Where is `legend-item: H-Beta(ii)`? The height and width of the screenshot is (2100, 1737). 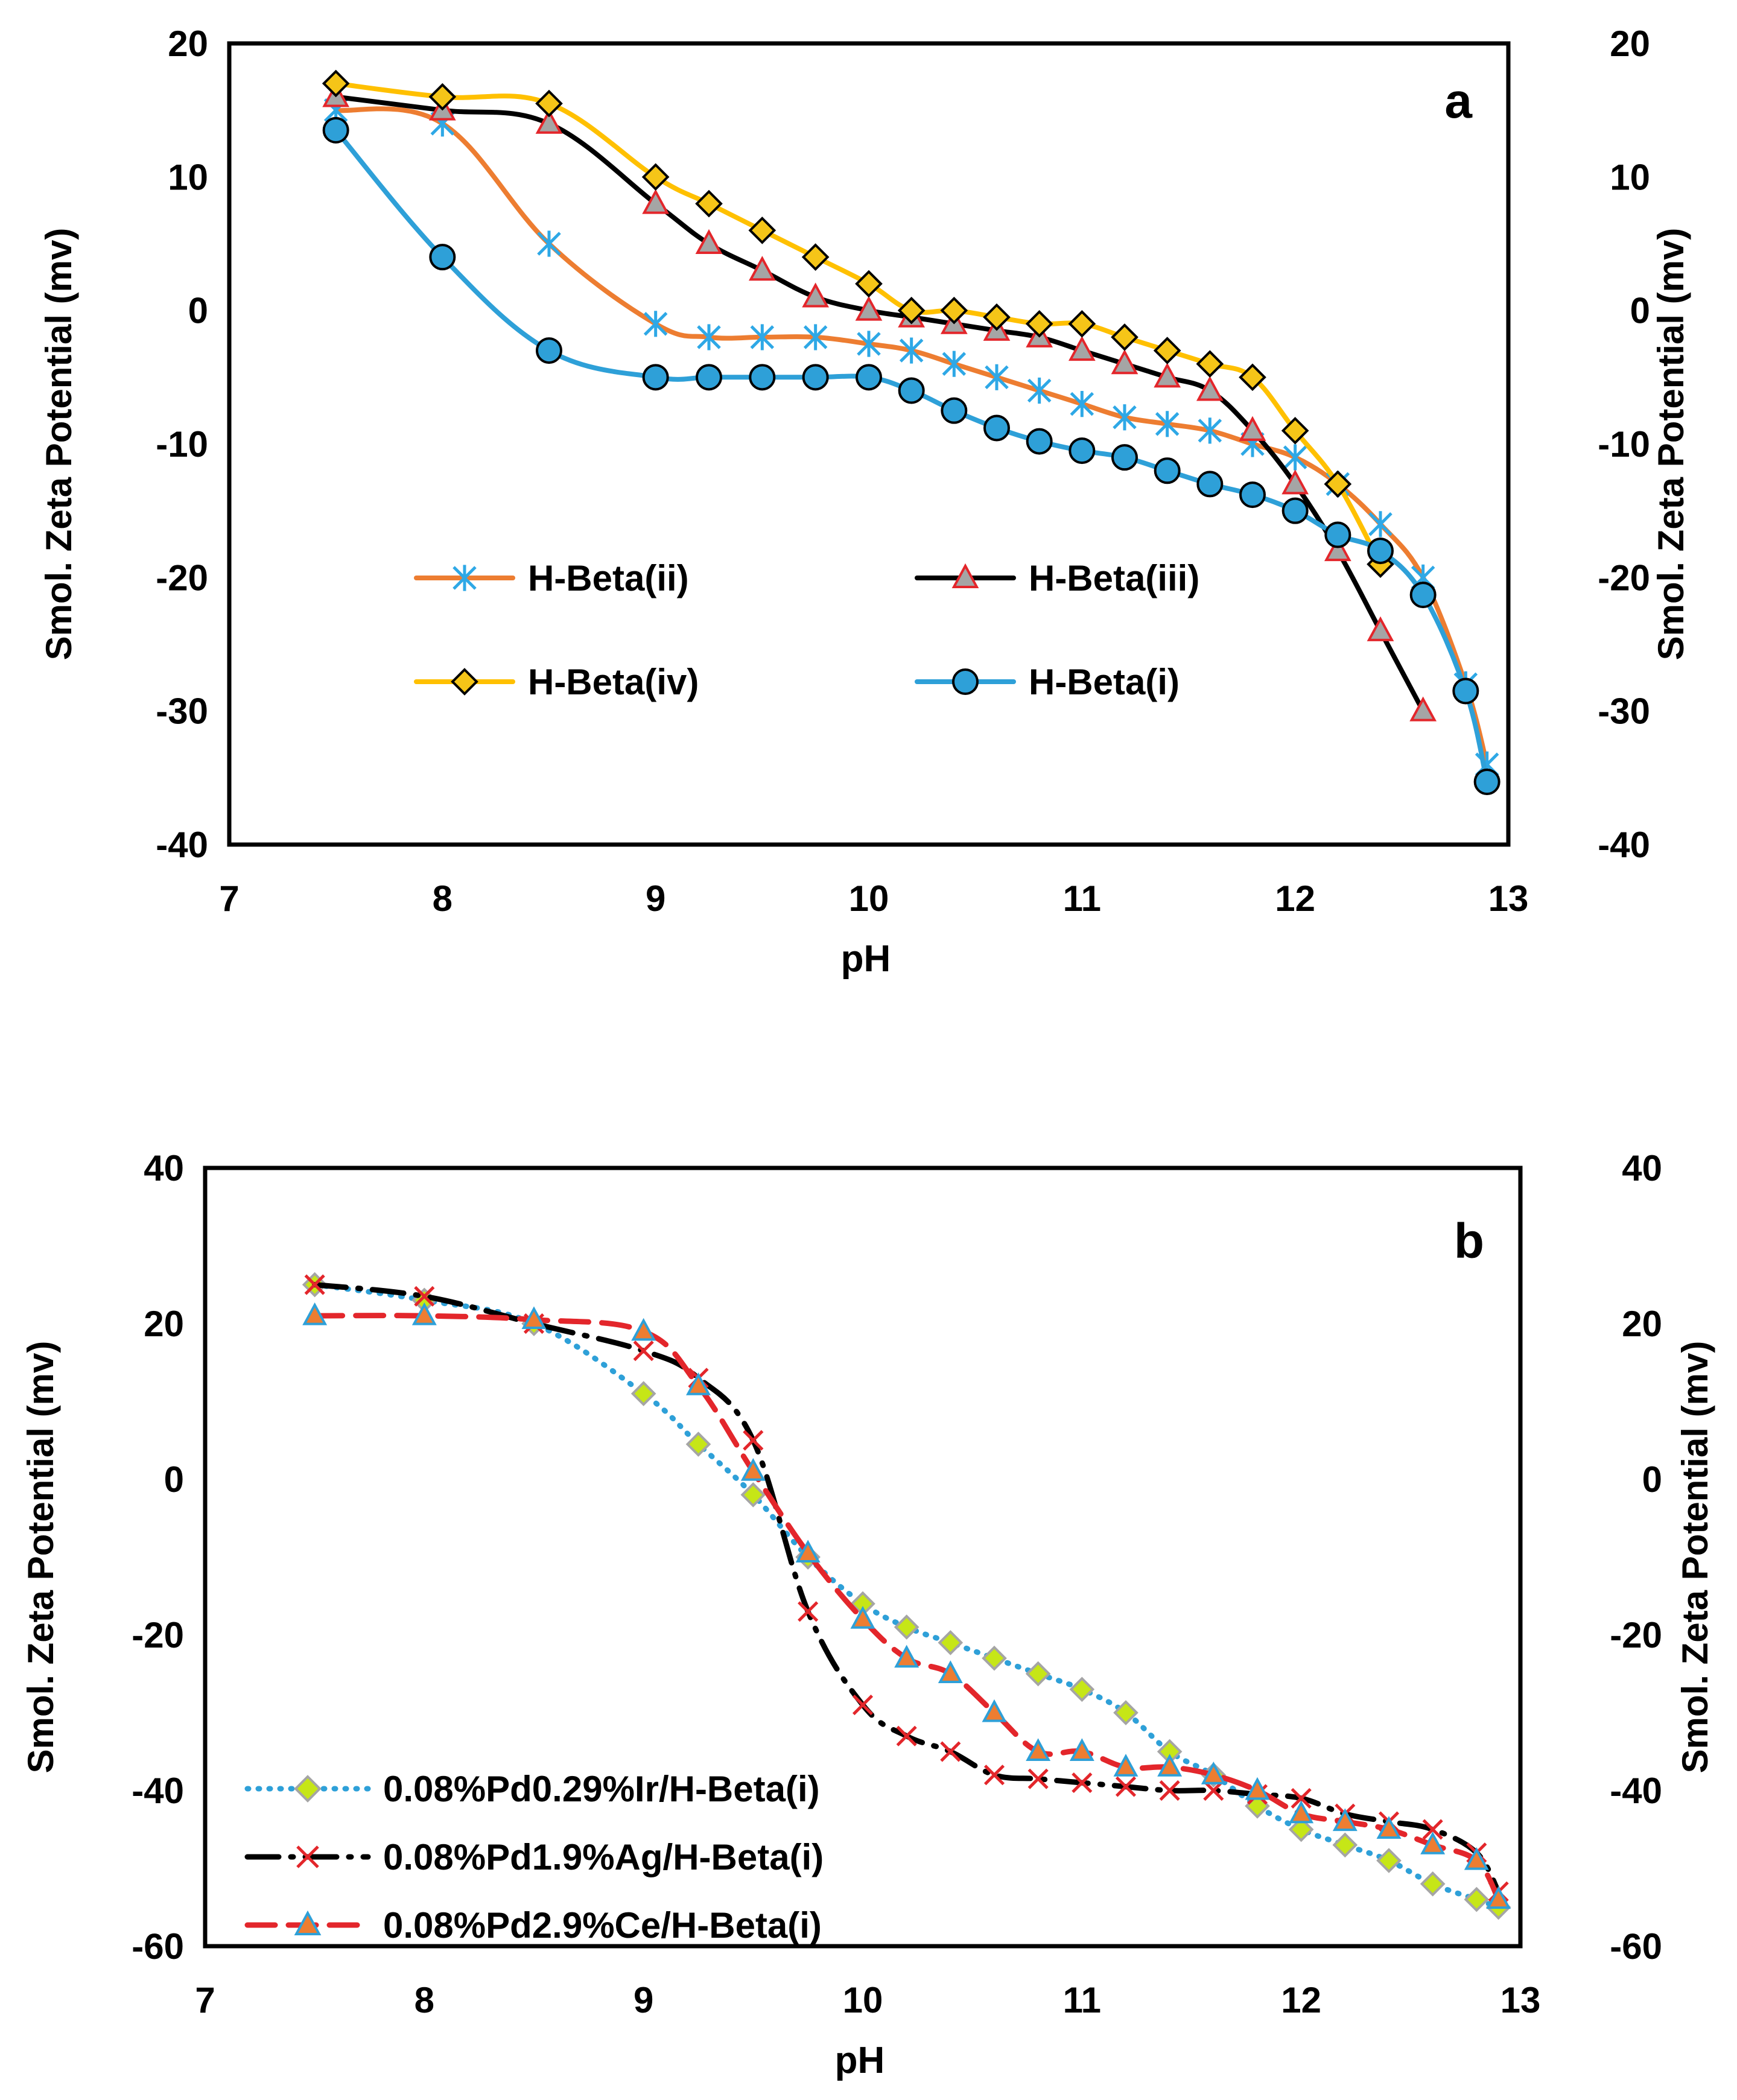 legend-item: H-Beta(ii) is located at coordinates (552, 578).